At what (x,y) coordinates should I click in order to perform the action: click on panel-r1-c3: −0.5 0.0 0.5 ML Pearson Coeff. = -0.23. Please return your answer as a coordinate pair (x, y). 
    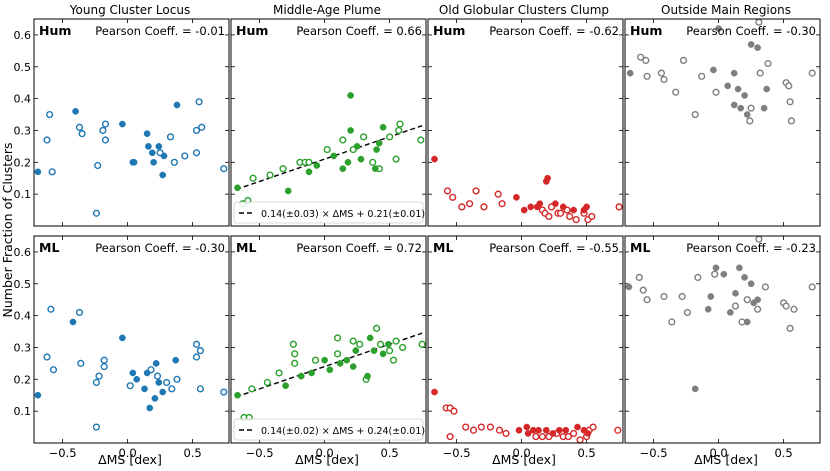
    Looking at the image, I should click on (722, 347).